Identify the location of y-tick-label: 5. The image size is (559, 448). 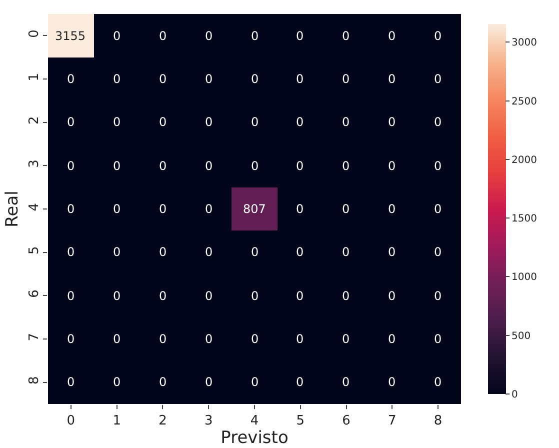
(34, 250).